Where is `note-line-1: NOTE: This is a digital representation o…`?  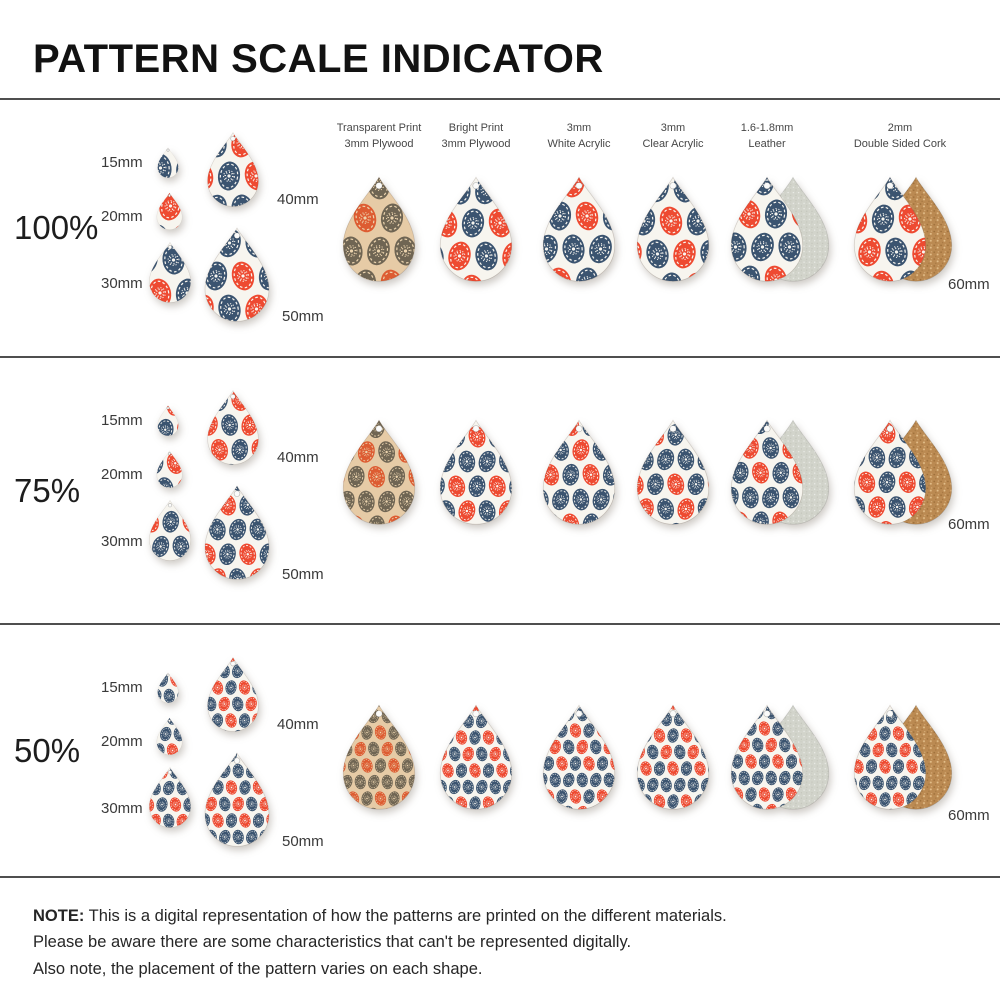 note-line-1: NOTE: This is a digital representation o… is located at coordinates (496, 916).